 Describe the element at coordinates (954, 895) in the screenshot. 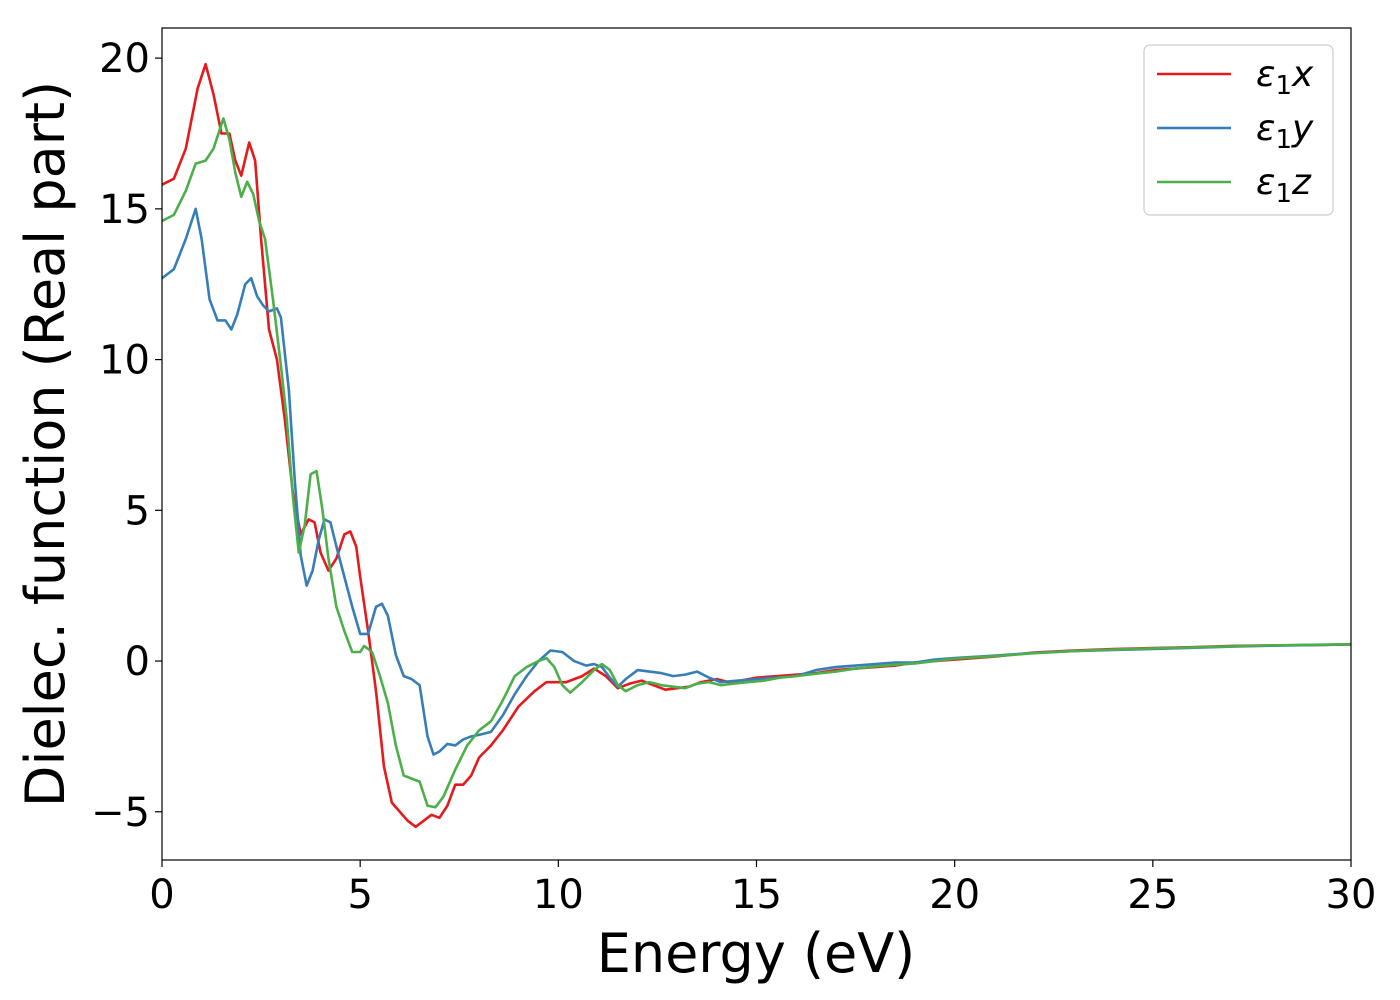

I see `x-tick-label: 20` at that location.